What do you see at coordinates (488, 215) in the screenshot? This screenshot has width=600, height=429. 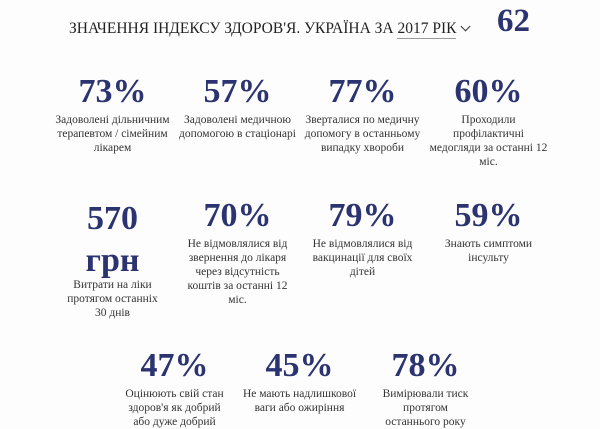 I see `stat-value: 59%` at bounding box center [488, 215].